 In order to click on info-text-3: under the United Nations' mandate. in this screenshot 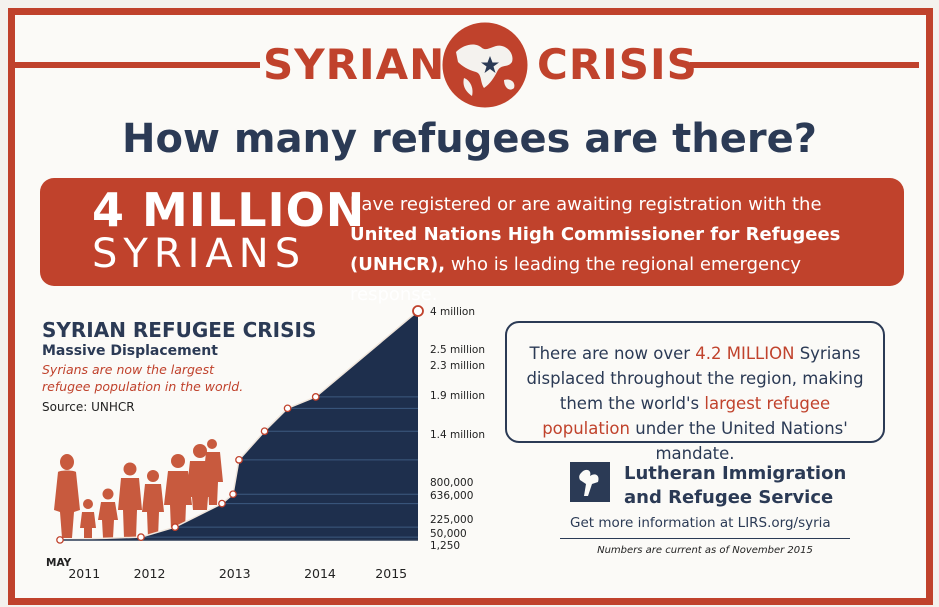, I will do `click(739, 441)`.